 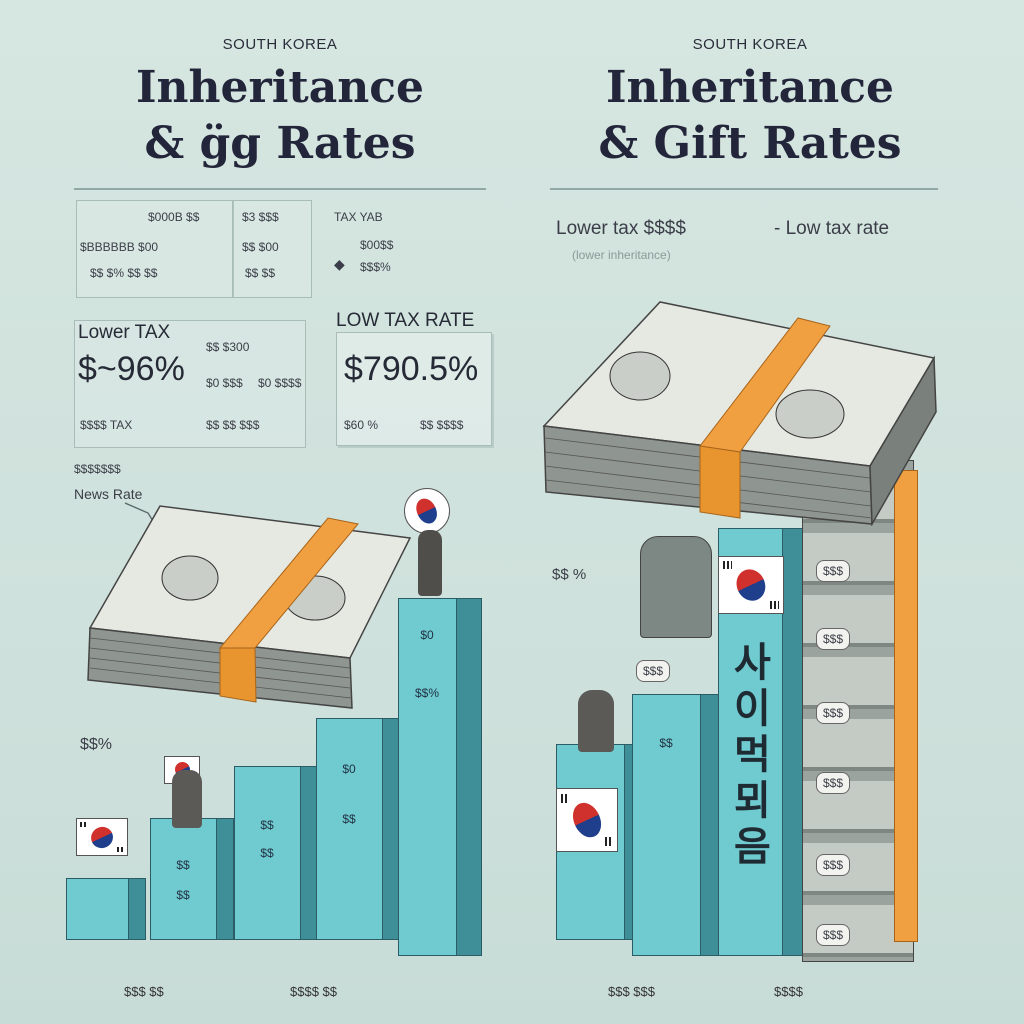 I want to click on left-table-text: TAX YAB, so click(x=358, y=217).